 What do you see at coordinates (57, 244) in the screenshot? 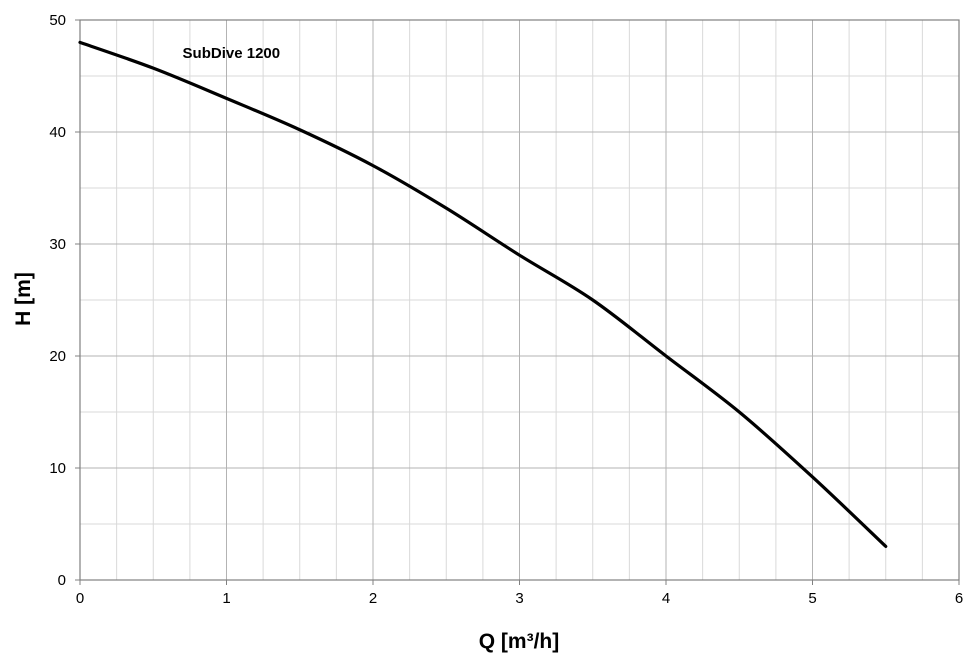
I see `y-tick-label: 30` at bounding box center [57, 244].